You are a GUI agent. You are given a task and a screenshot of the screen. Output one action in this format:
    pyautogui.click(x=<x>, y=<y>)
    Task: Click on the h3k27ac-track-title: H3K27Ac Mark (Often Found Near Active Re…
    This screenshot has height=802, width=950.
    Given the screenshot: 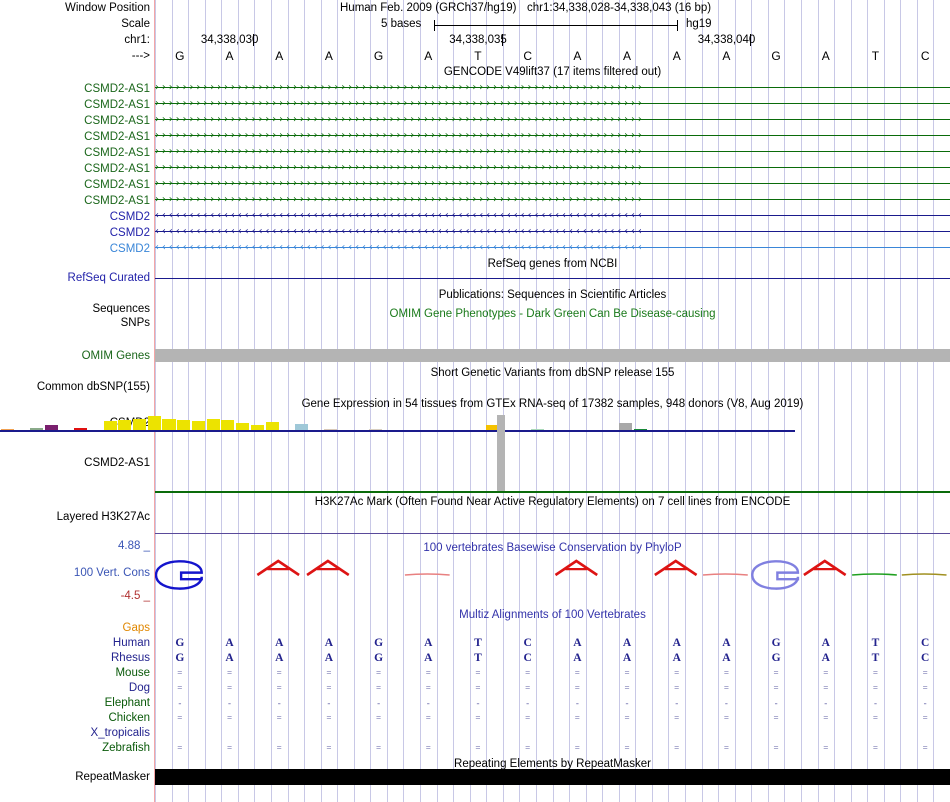 What is the action you would take?
    pyautogui.click(x=552, y=502)
    